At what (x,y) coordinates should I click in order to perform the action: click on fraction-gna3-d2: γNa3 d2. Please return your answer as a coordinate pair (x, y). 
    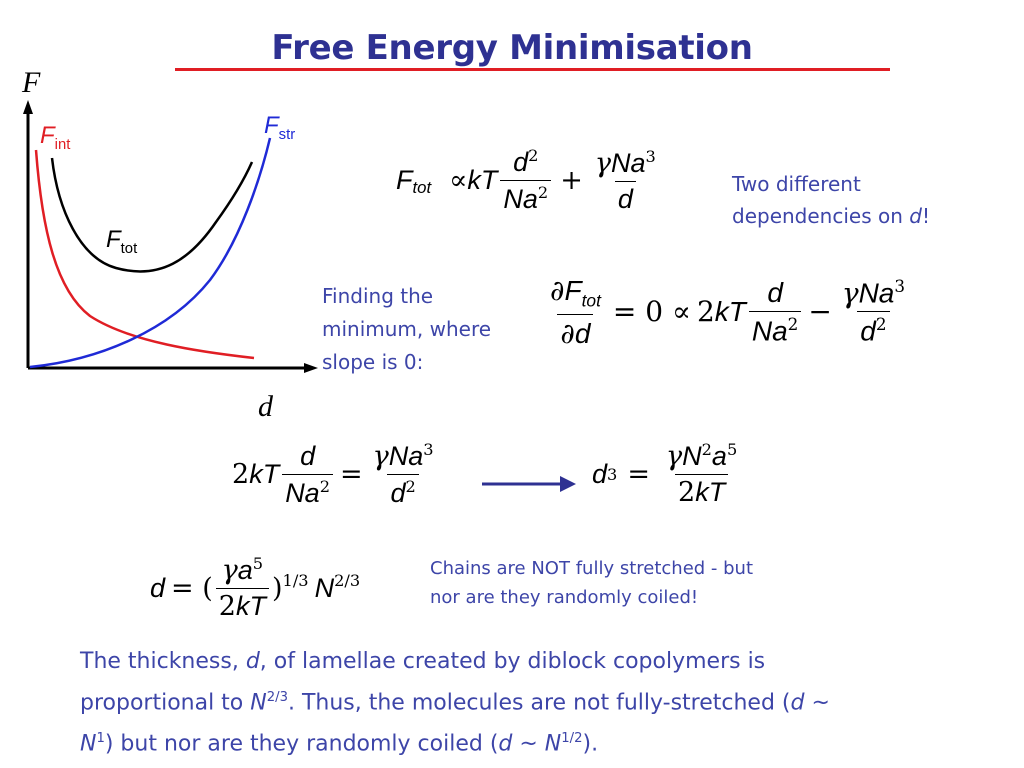
    Looking at the image, I should click on (873, 311).